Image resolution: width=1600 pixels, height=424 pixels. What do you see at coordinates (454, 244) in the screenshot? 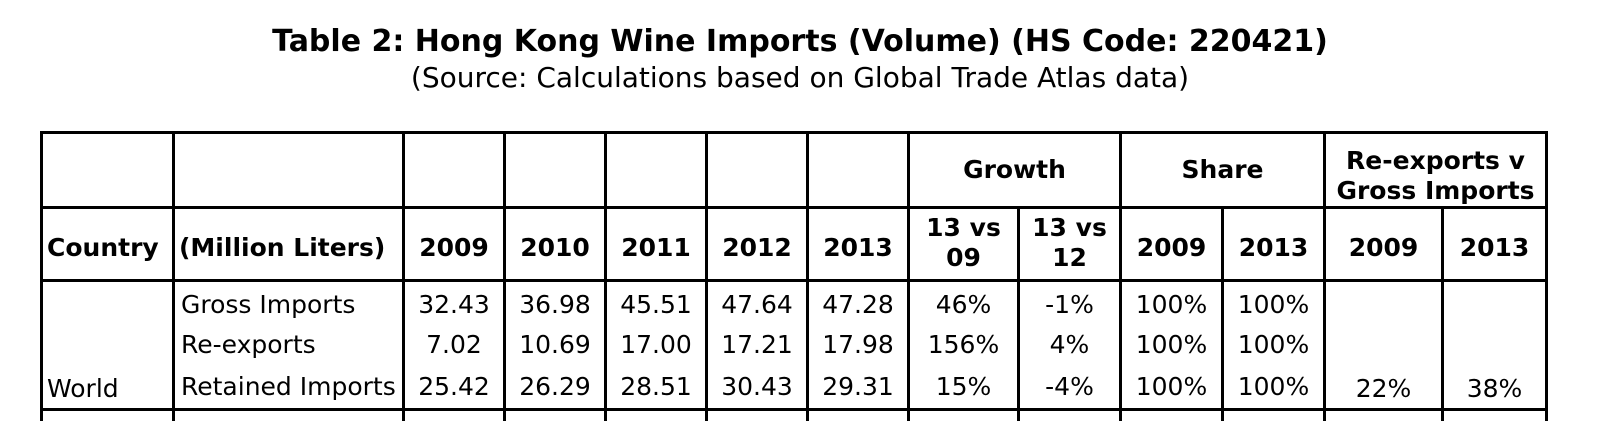
I see `header-year: 2009` at bounding box center [454, 244].